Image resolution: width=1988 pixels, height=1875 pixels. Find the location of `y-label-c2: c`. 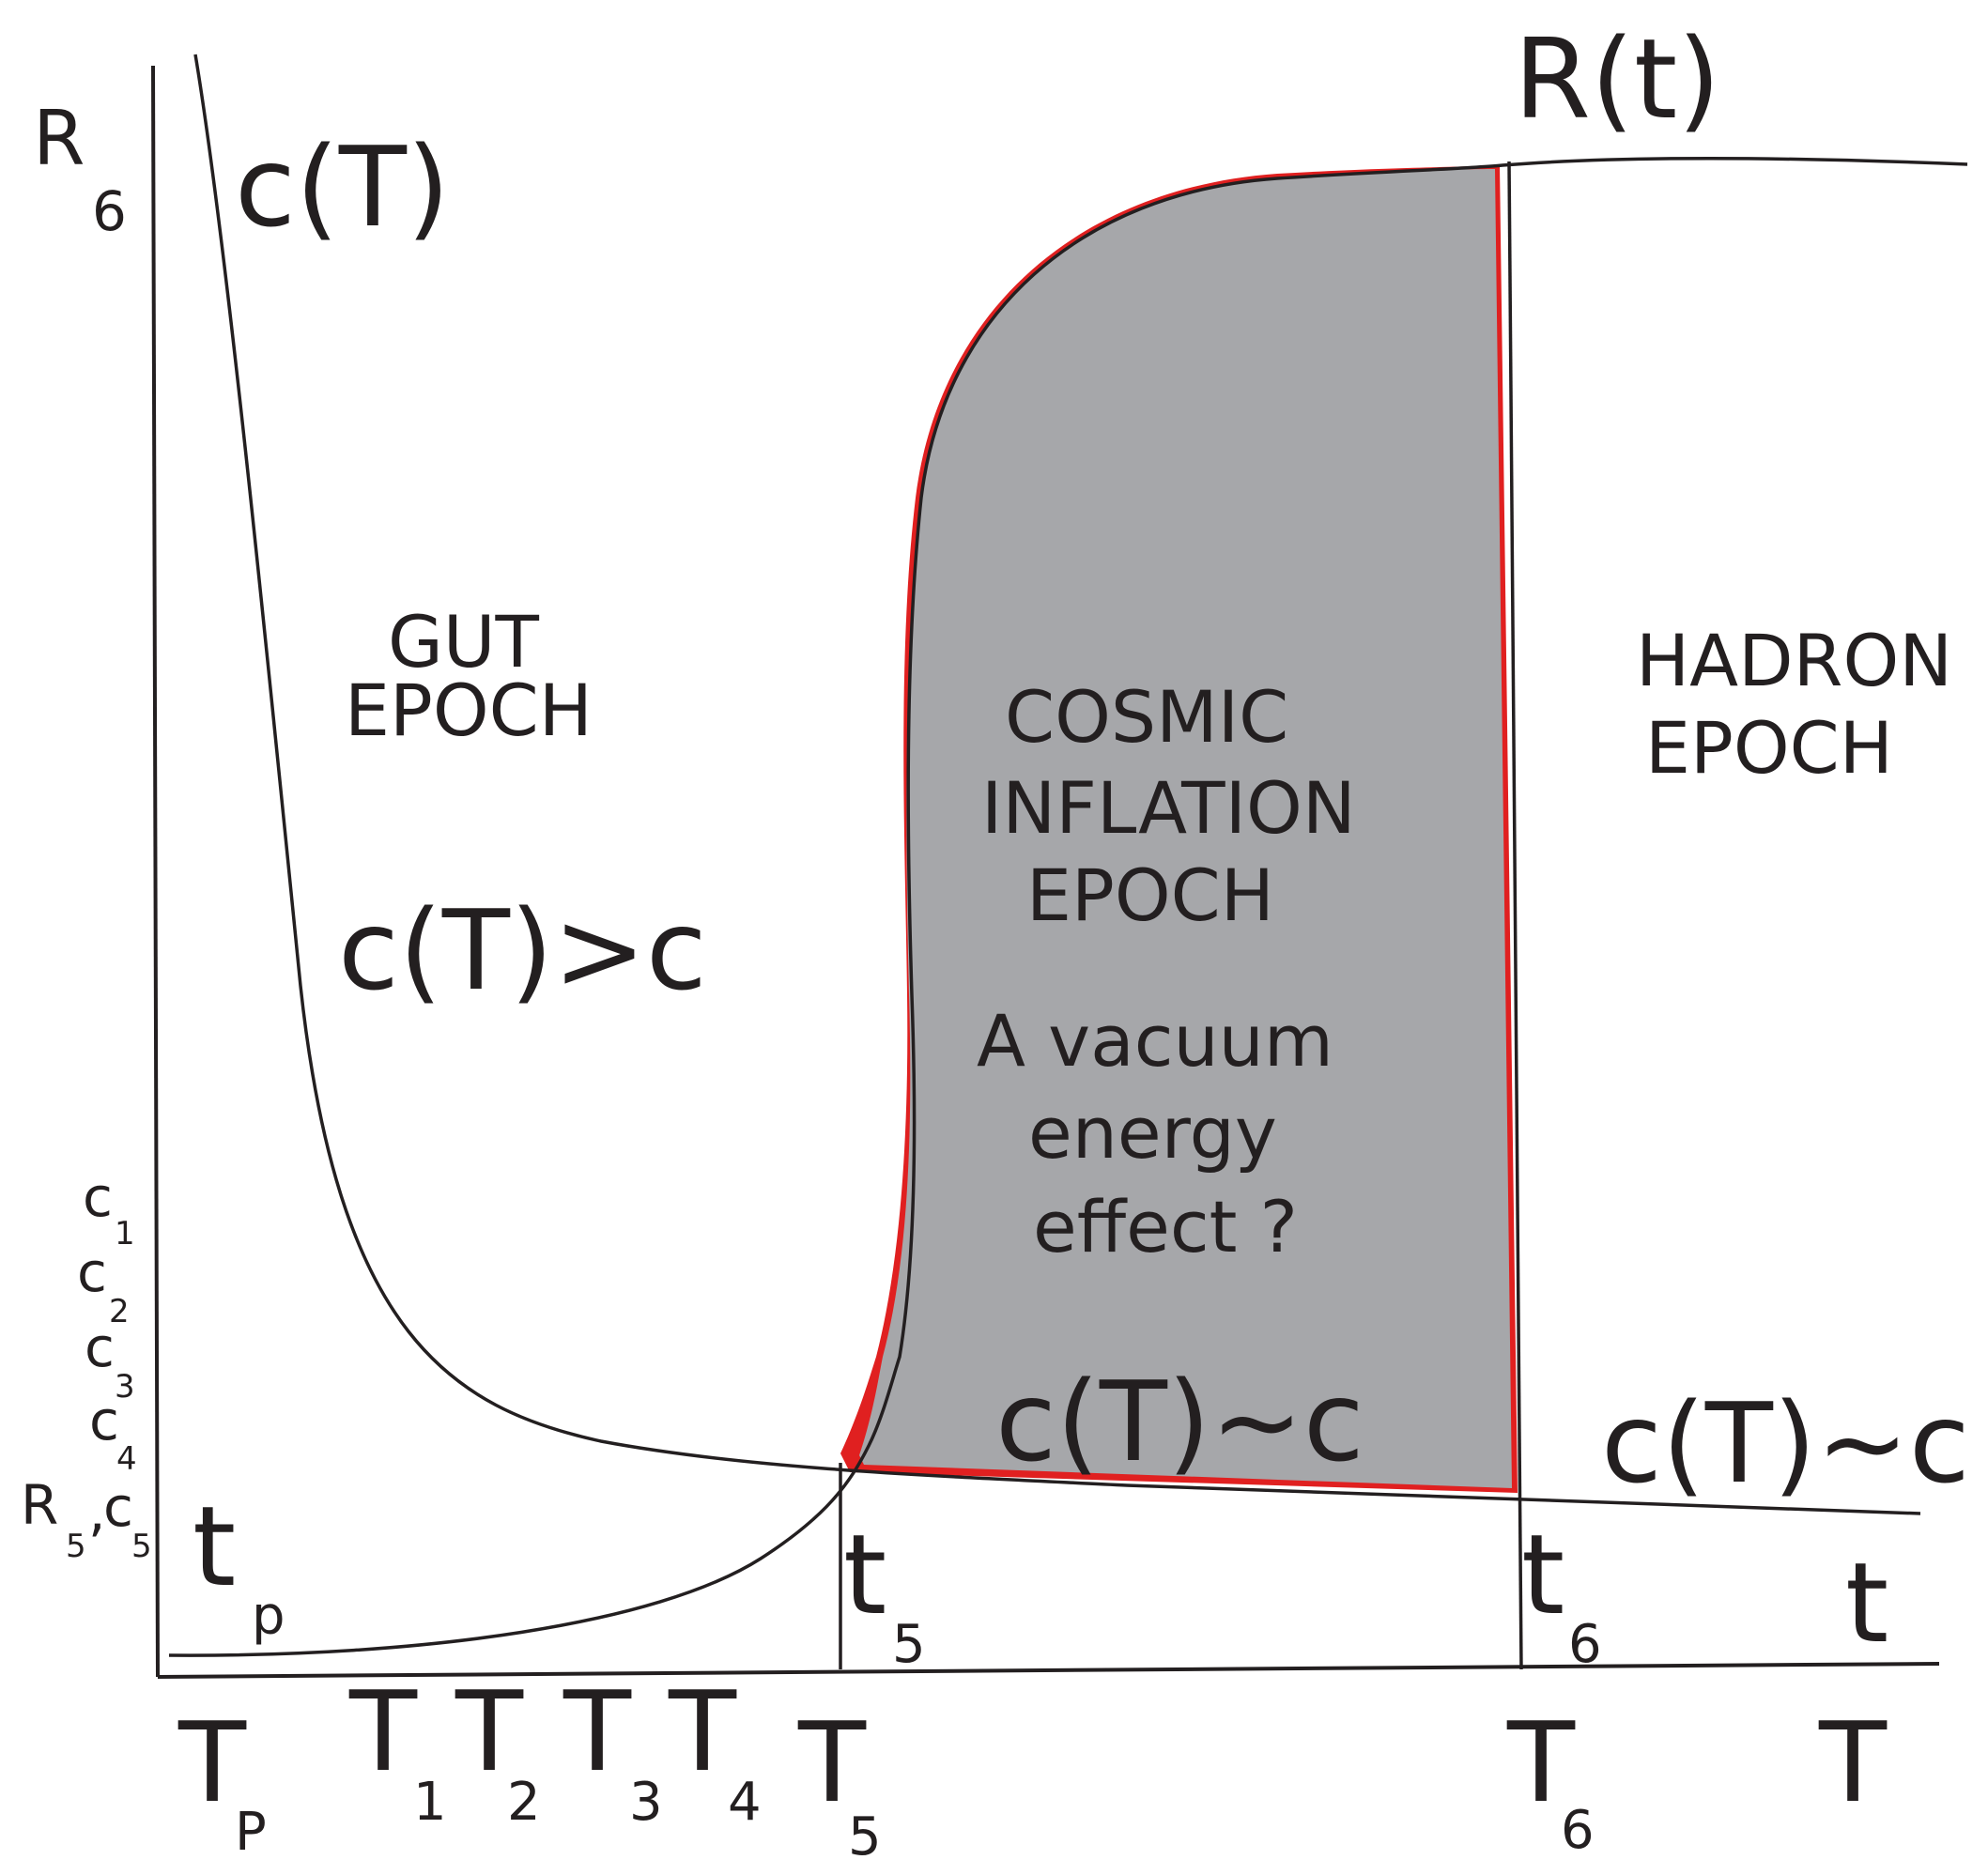

y-label-c2: c is located at coordinates (92, 1272).